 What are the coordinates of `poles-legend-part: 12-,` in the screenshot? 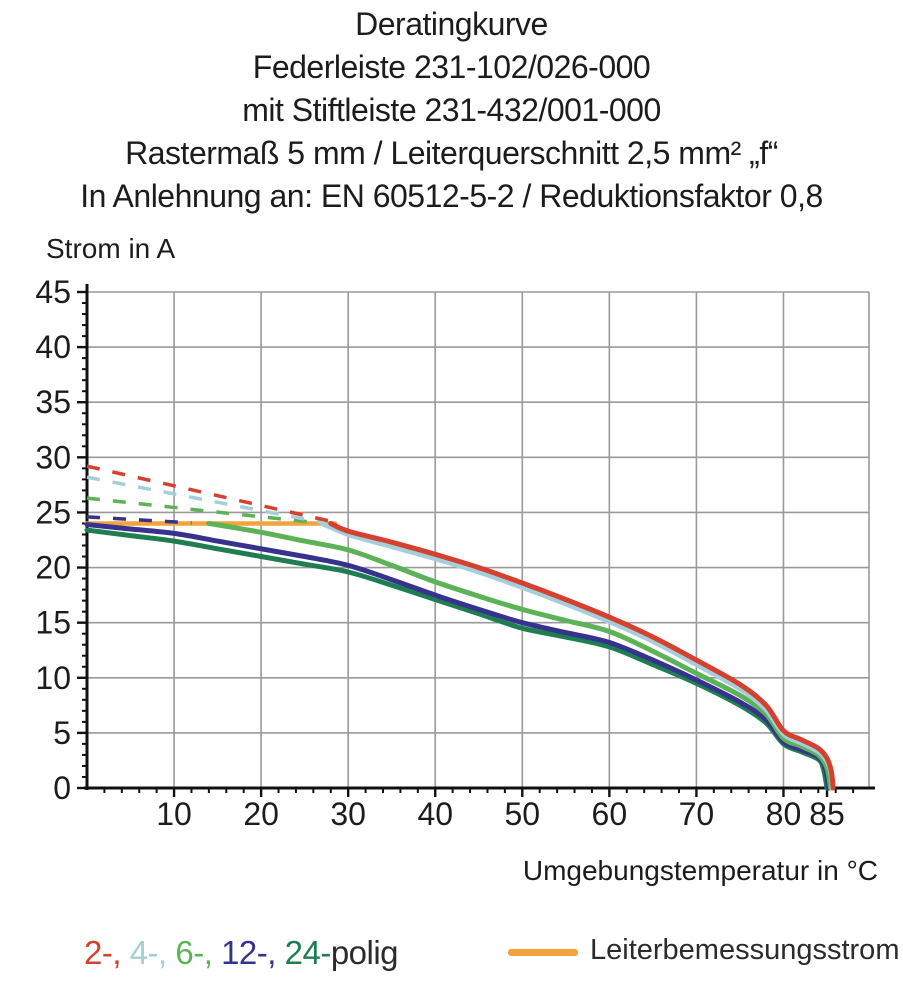 It's located at (253, 952).